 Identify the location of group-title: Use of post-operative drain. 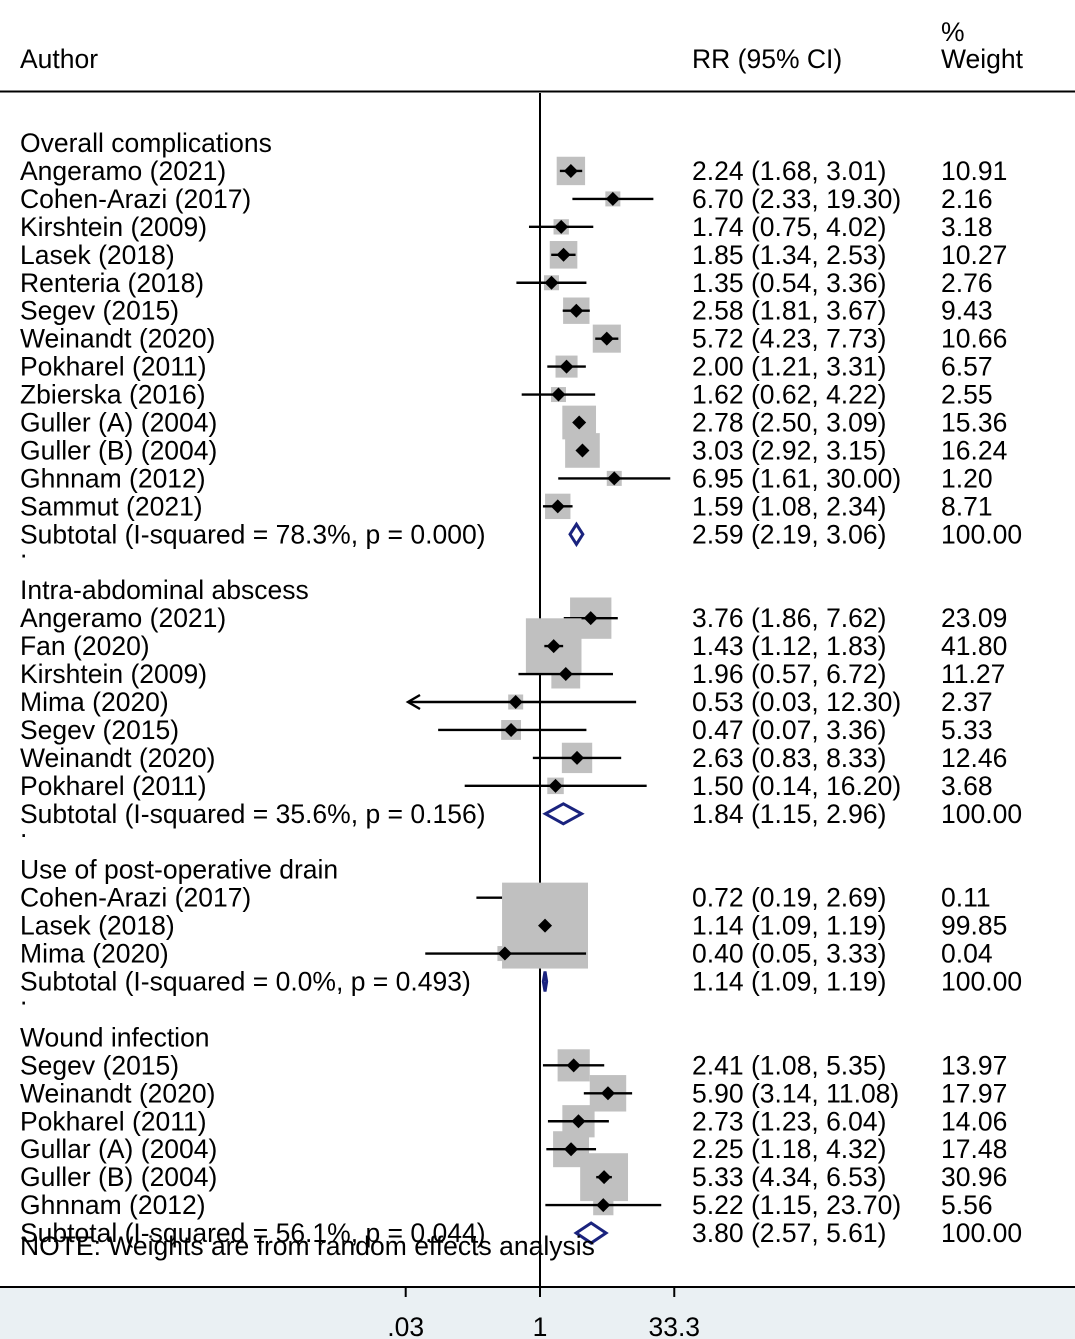
(179, 870).